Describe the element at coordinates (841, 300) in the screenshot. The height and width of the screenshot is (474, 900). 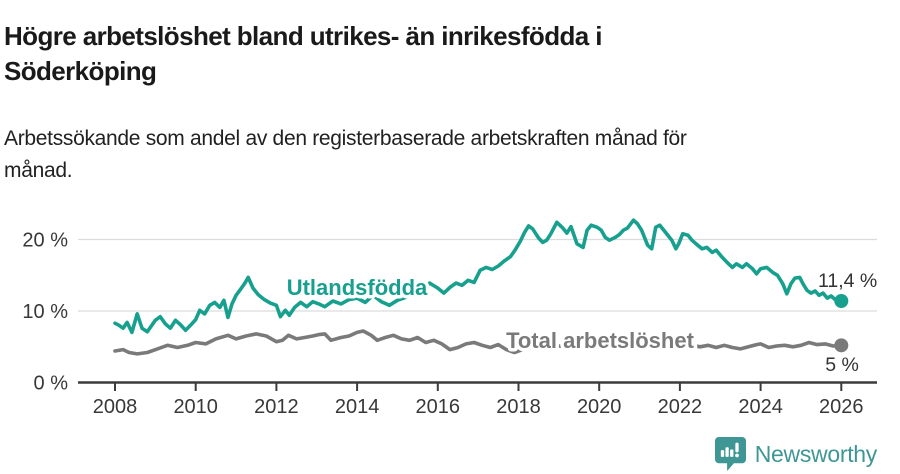
I see `series-endpoint-utlandsfodda` at that location.